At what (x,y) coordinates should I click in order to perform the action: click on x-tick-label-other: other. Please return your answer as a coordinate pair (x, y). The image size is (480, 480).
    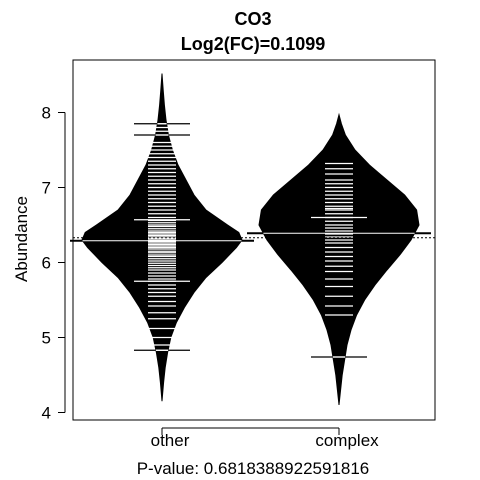
    Looking at the image, I should click on (170, 440).